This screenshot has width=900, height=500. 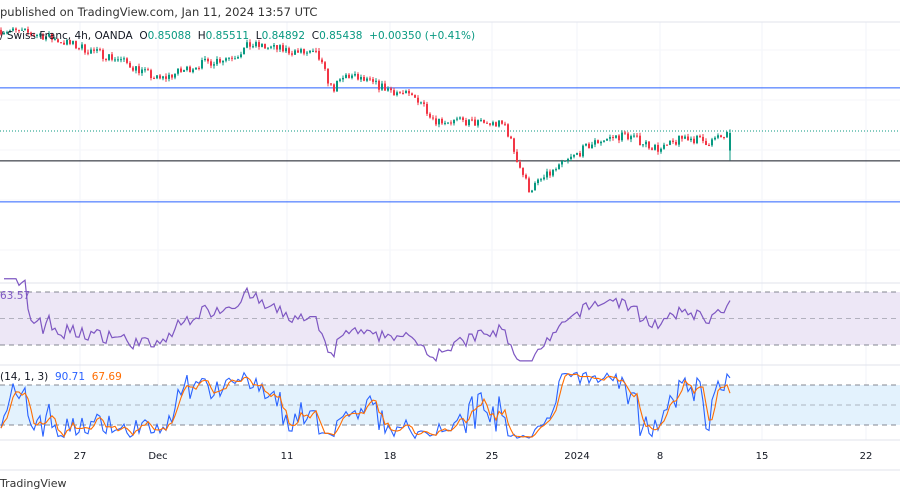 What do you see at coordinates (61, 377) in the screenshot?
I see `stoch-legend: (14, 1, 3) 90.71 67.69` at bounding box center [61, 377].